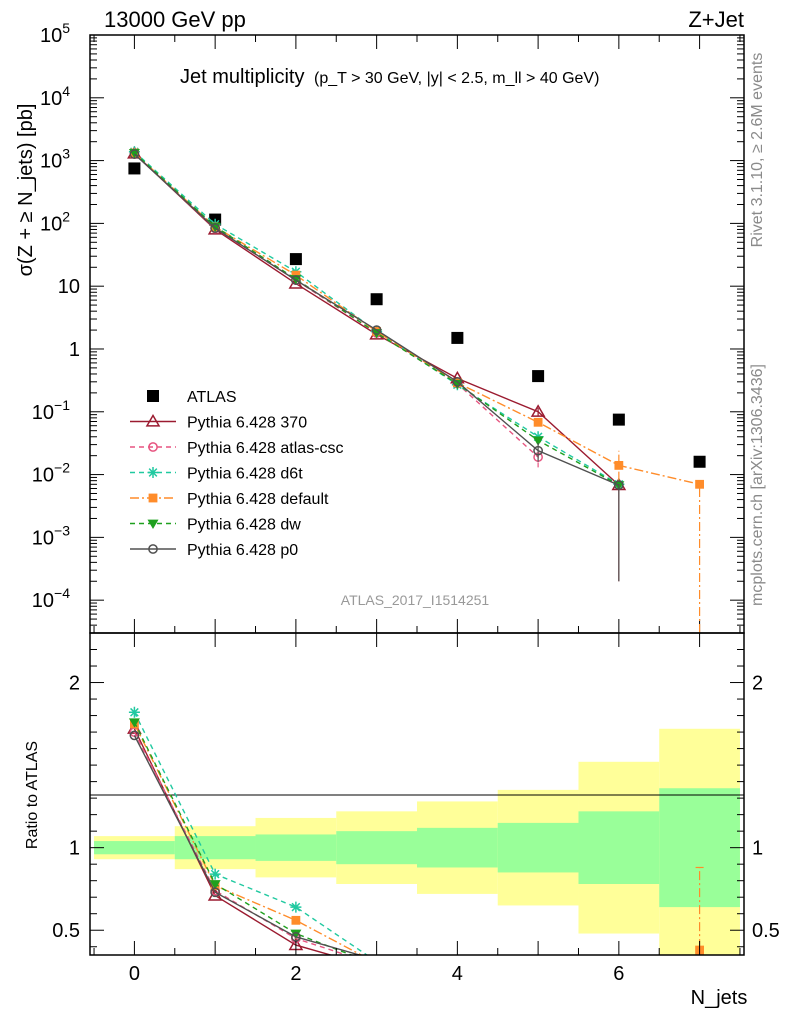  Describe the element at coordinates (295, 974) in the screenshot. I see `x-tick-label: 2` at that location.